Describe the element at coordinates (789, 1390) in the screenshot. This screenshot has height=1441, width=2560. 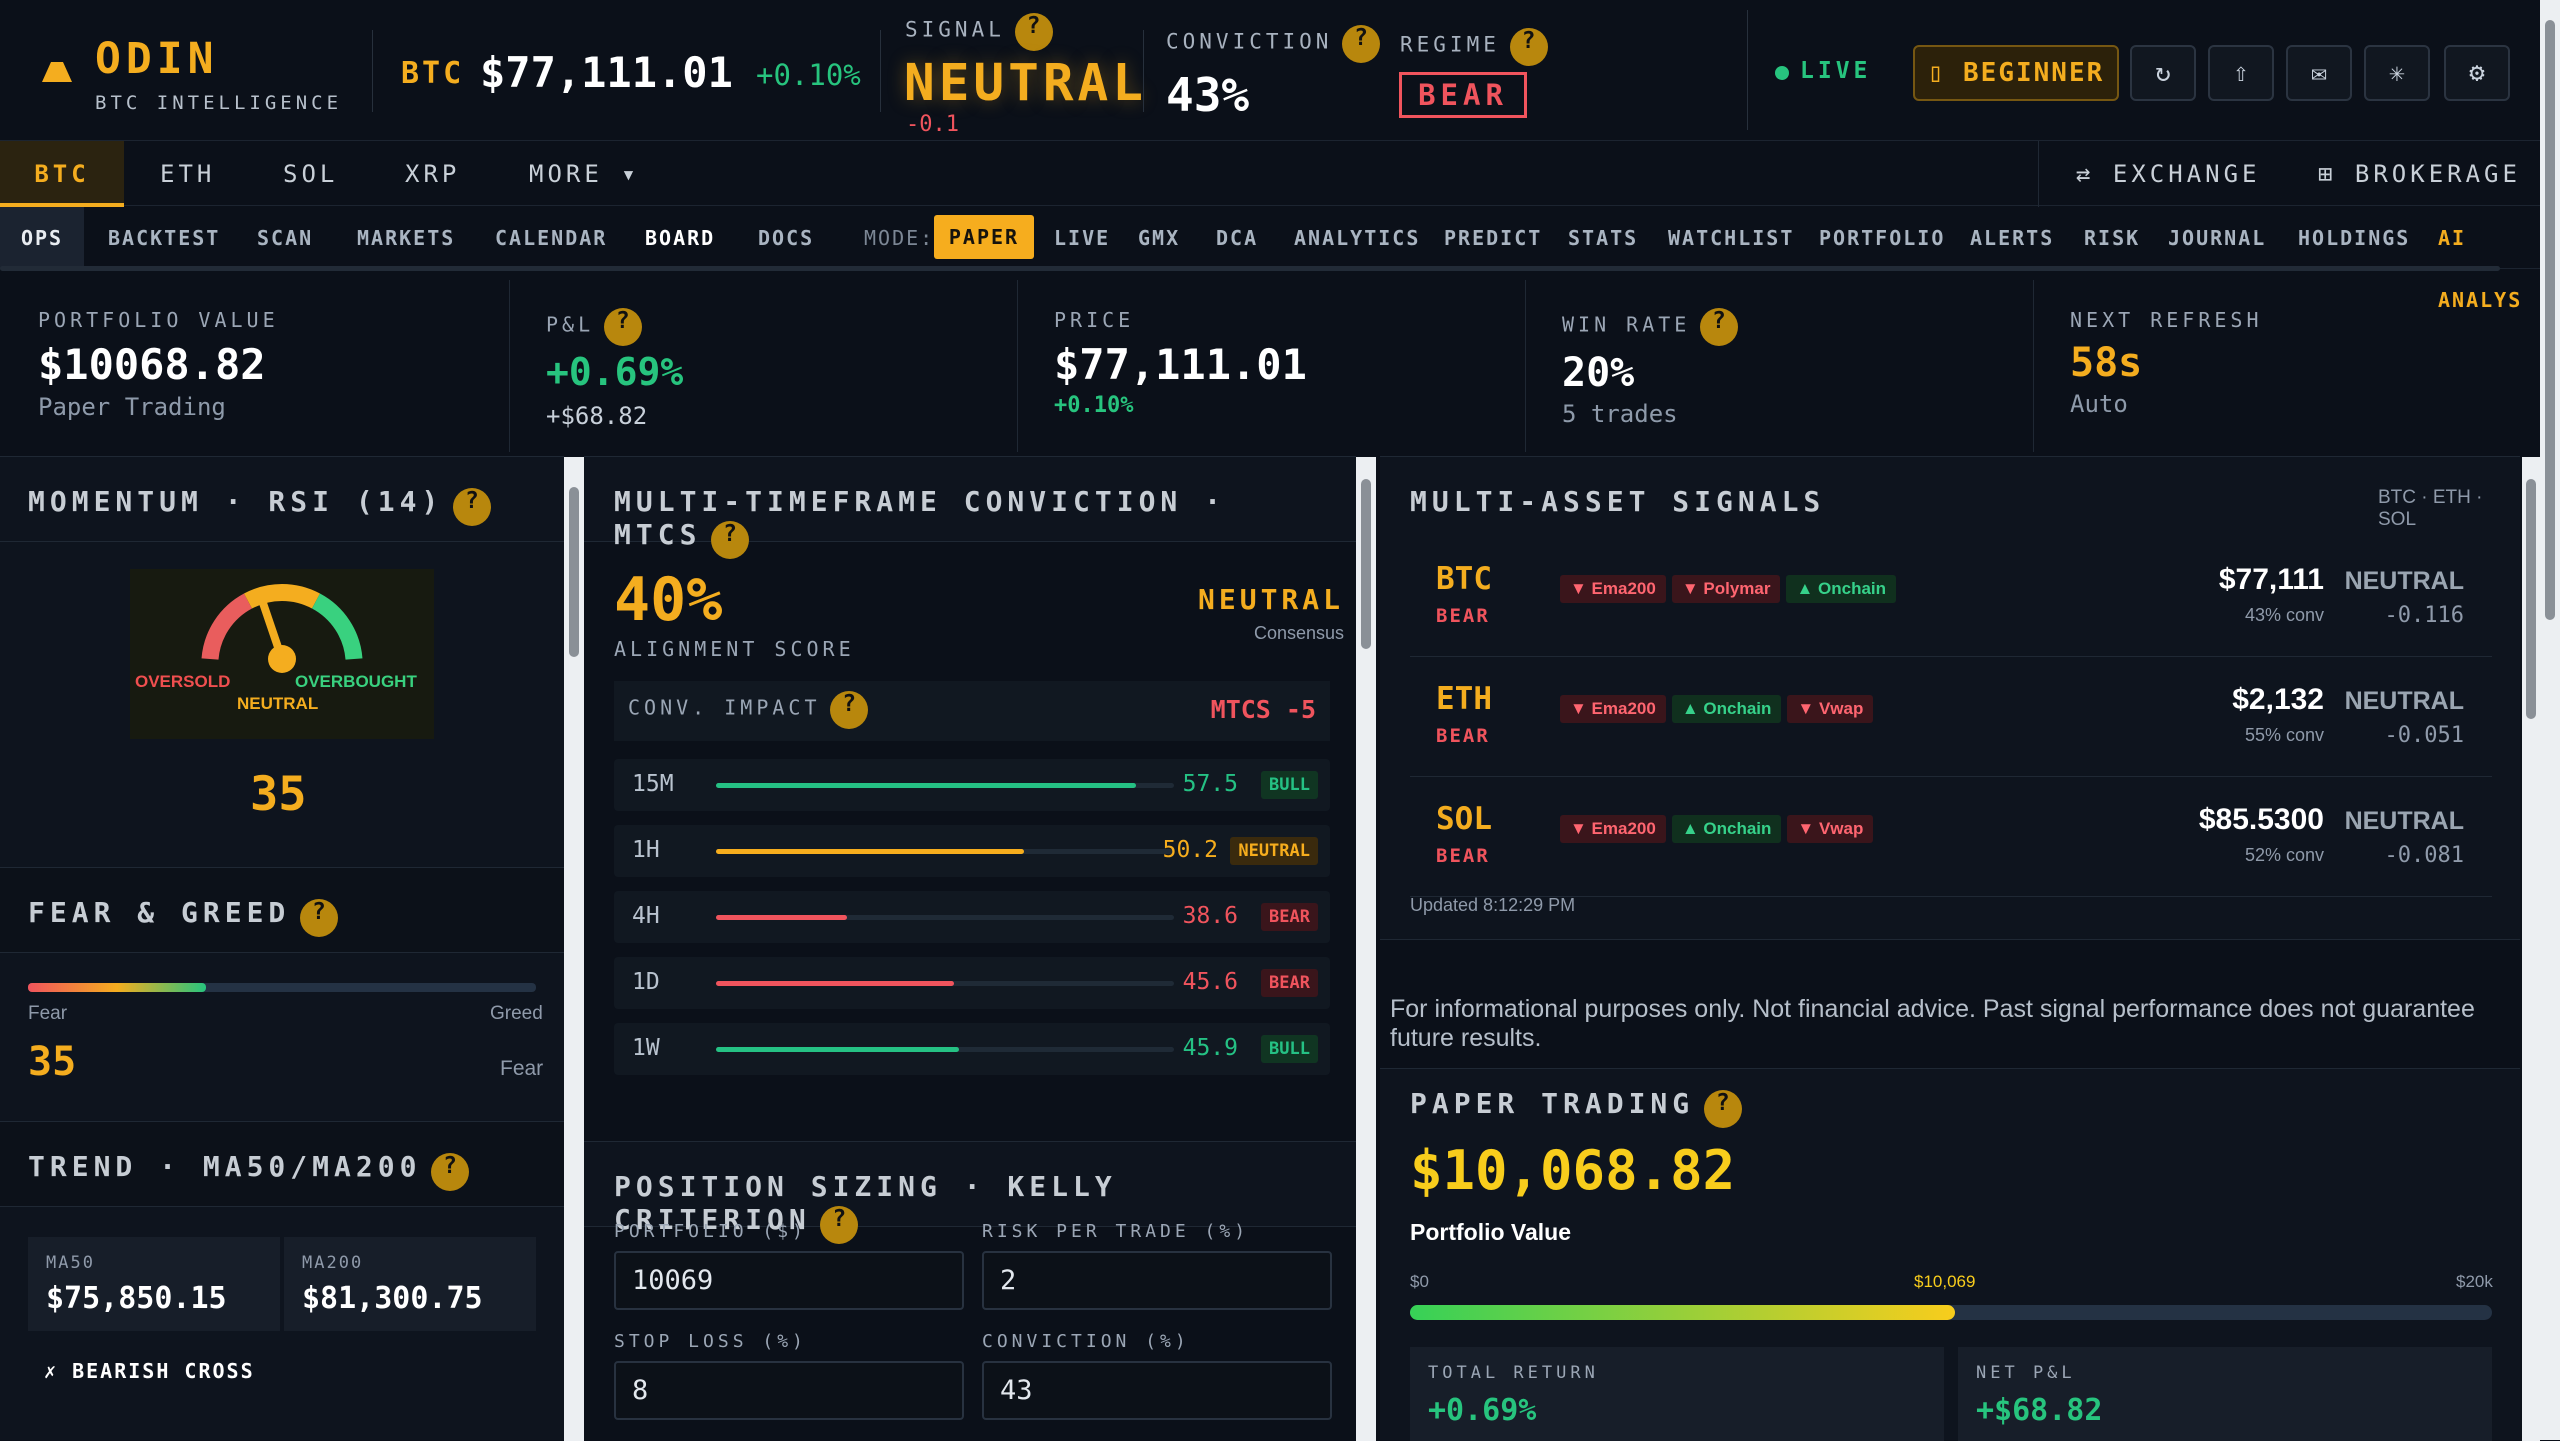
I see `stop-loss-input: 8` at that location.